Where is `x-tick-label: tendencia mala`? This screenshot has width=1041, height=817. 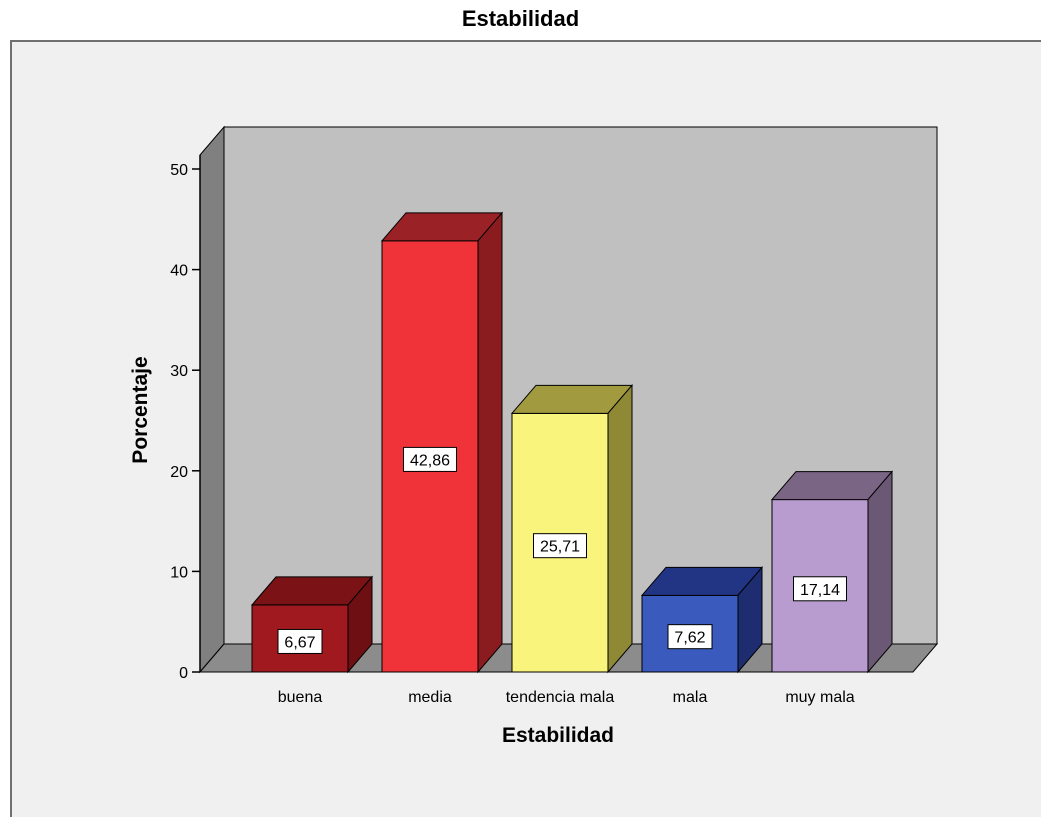 x-tick-label: tendencia mala is located at coordinates (560, 697).